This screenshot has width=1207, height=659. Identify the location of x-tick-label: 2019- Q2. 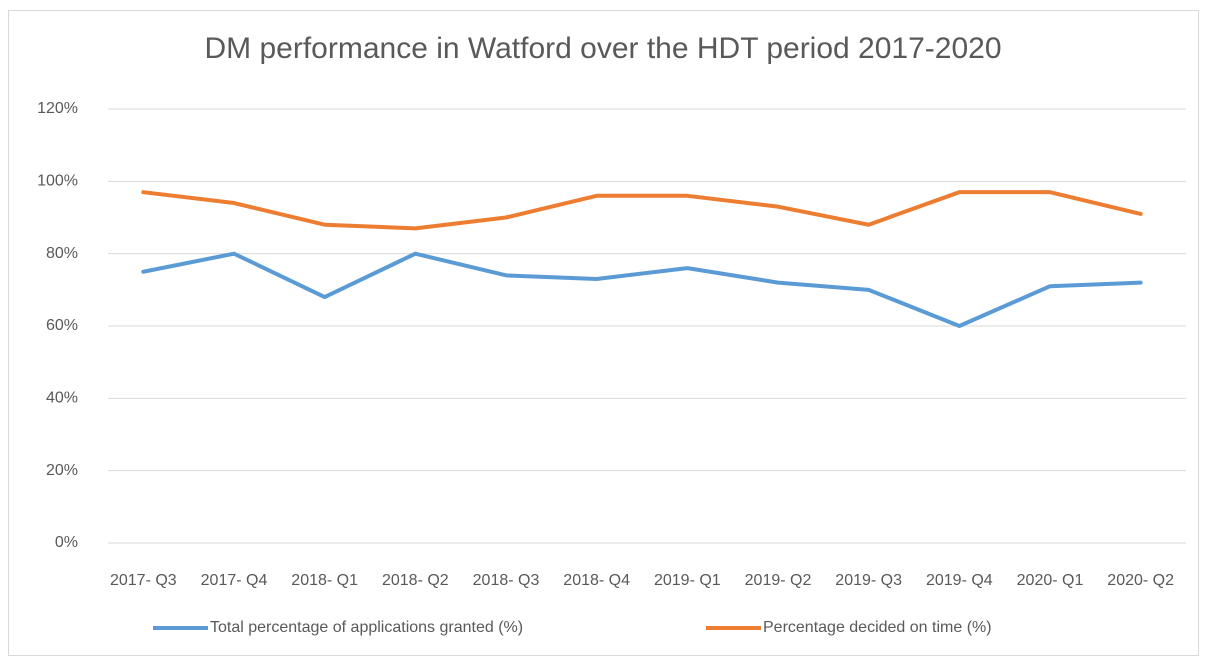
(778, 580).